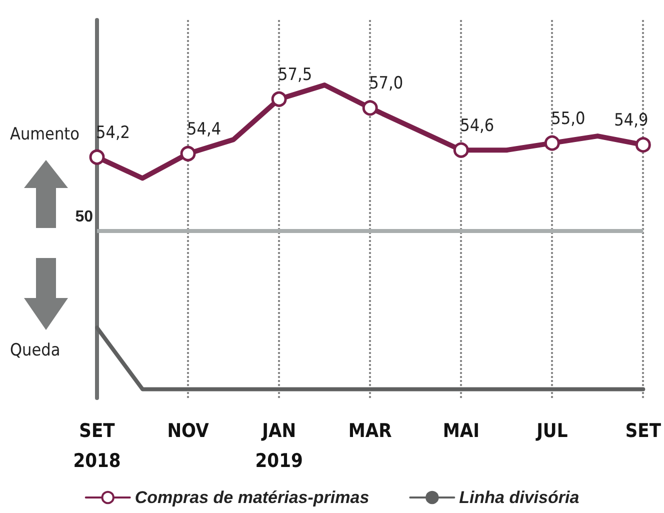 The height and width of the screenshot is (513, 664). Describe the element at coordinates (295, 74) in the screenshot. I see `data-label: 57,5` at that location.